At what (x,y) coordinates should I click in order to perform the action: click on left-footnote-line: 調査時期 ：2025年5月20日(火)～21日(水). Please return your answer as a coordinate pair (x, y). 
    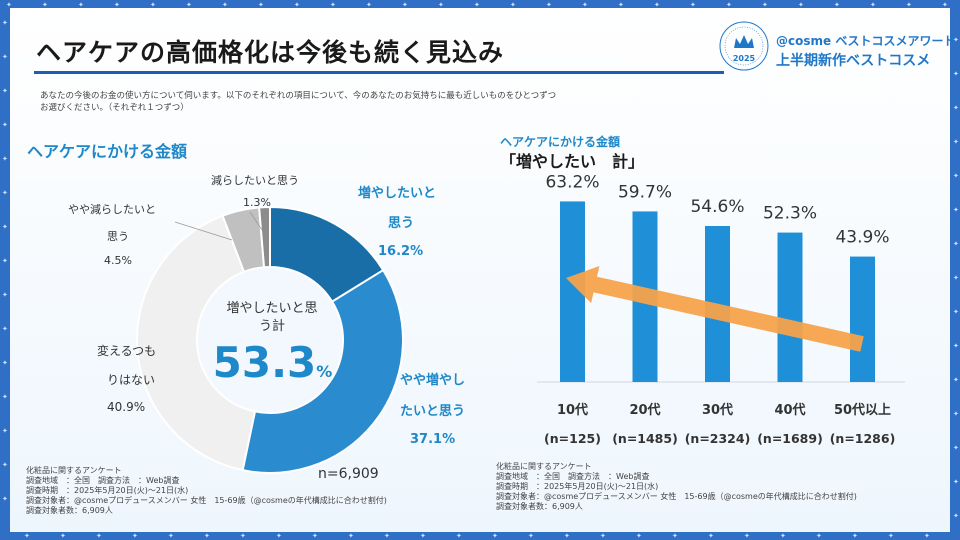
    Looking at the image, I should click on (107, 490).